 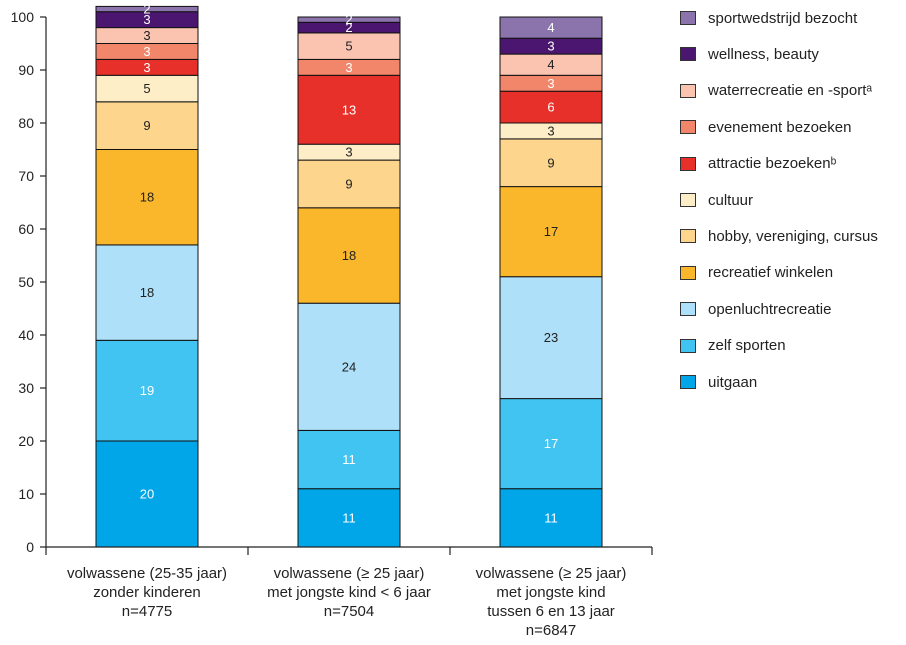 I want to click on legend-item: attractie bezoekenᵇ, so click(x=758, y=164).